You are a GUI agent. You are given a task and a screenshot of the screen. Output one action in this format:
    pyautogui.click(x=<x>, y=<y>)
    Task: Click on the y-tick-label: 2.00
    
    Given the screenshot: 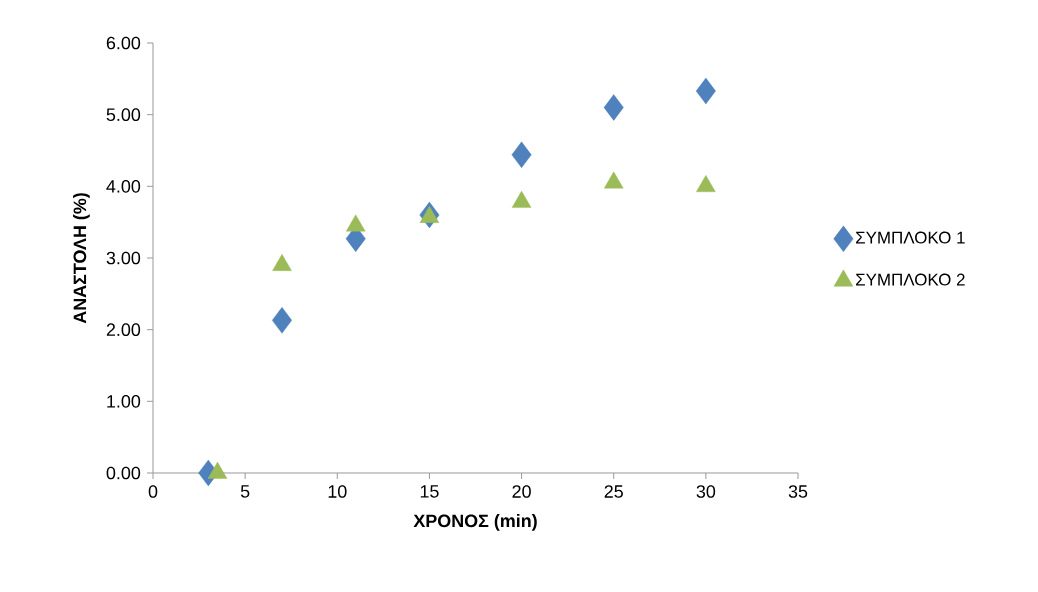 What is the action you would take?
    pyautogui.click(x=123, y=329)
    